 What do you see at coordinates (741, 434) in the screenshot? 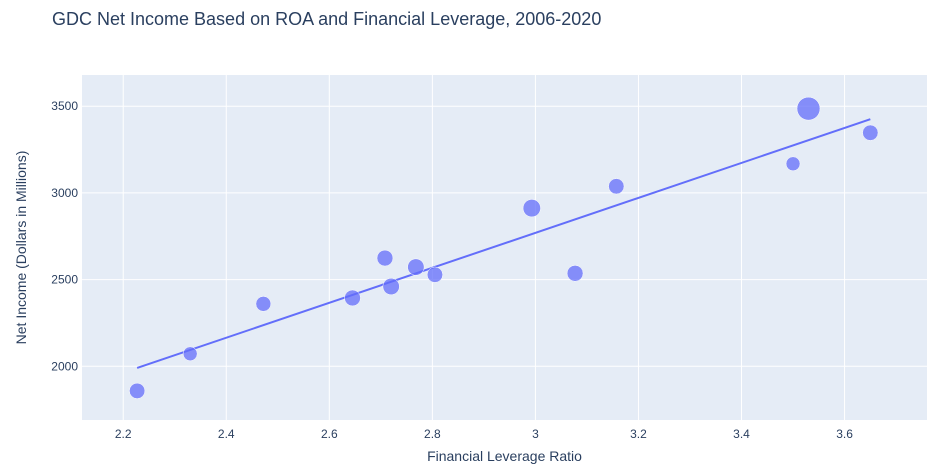
I see `x-tick-label: 3.4` at bounding box center [741, 434].